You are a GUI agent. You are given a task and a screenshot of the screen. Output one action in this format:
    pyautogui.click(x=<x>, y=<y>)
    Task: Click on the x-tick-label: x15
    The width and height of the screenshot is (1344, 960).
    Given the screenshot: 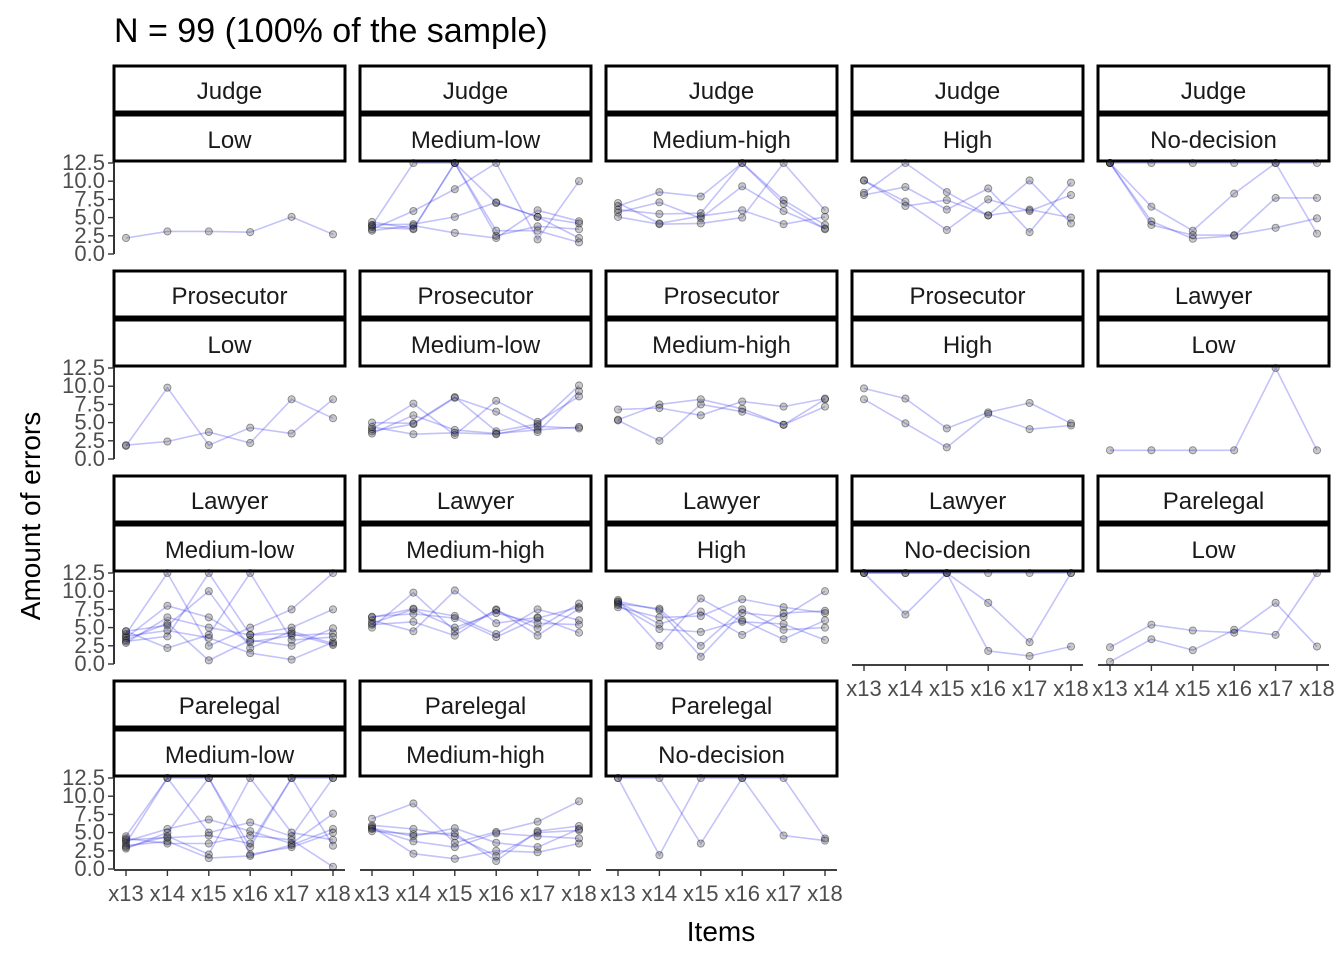 What is the action you would take?
    pyautogui.click(x=208, y=893)
    